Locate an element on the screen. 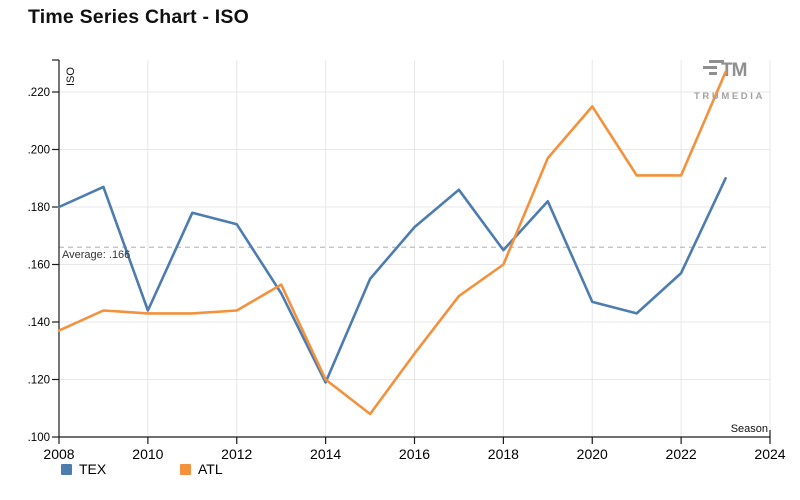 The width and height of the screenshot is (800, 500). trumedia-logo-mark: TM is located at coordinates (728, 72).